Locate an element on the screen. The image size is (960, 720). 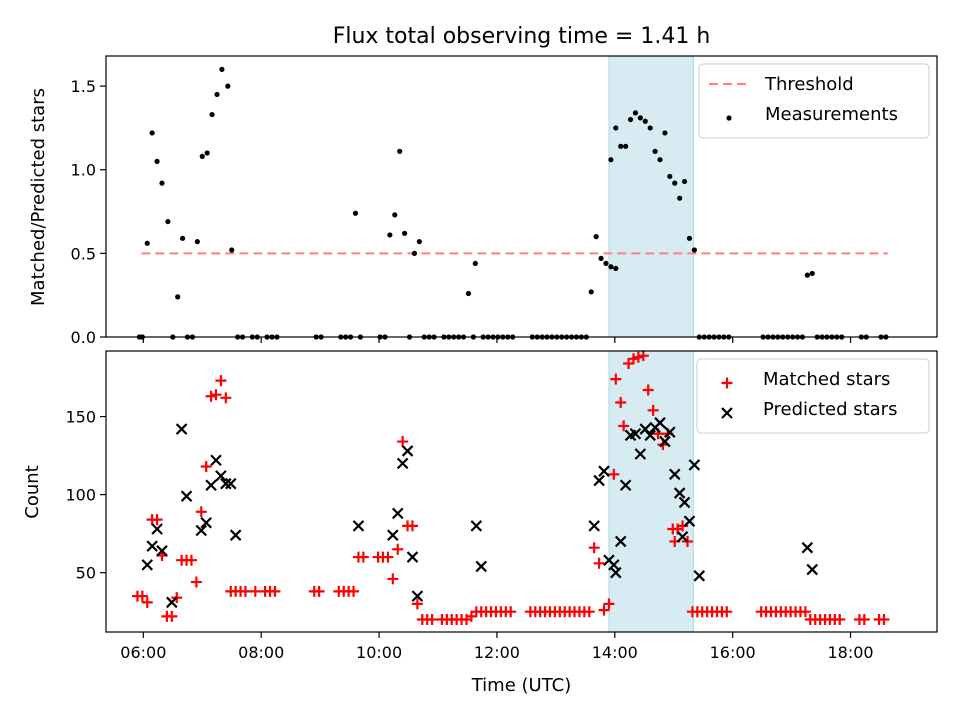
ratio-x-ticks is located at coordinates (497, 340).